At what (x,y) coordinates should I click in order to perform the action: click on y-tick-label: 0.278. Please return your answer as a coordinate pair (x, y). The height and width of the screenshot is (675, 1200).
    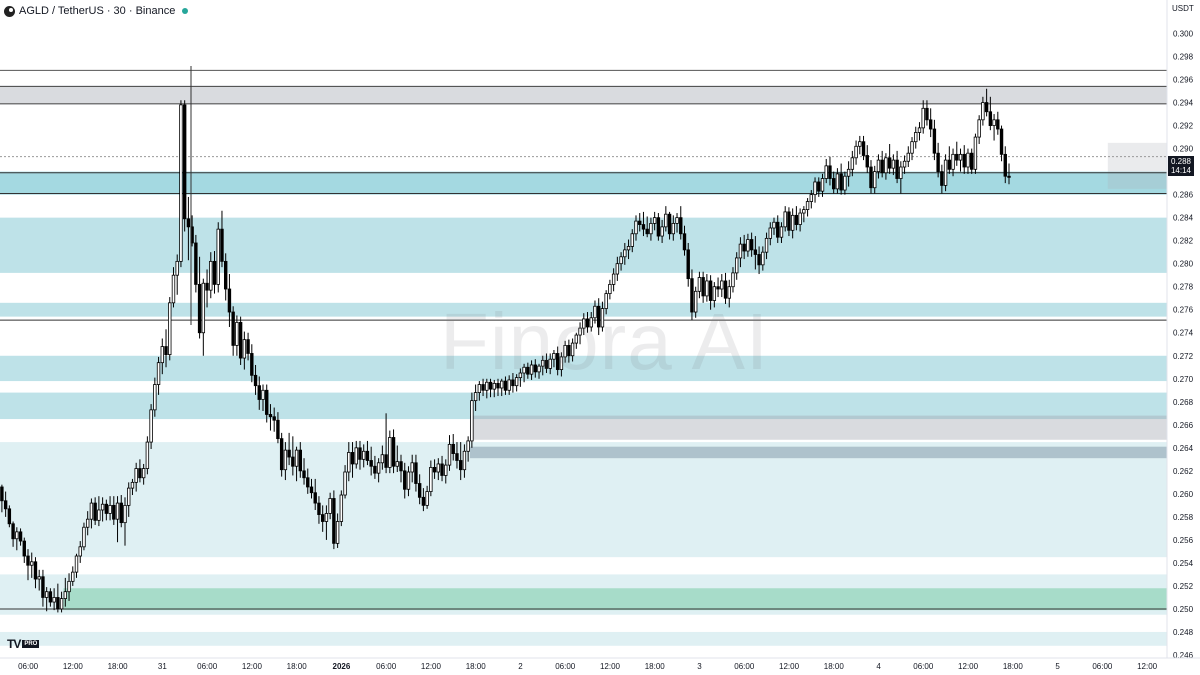
    Looking at the image, I should click on (1183, 287).